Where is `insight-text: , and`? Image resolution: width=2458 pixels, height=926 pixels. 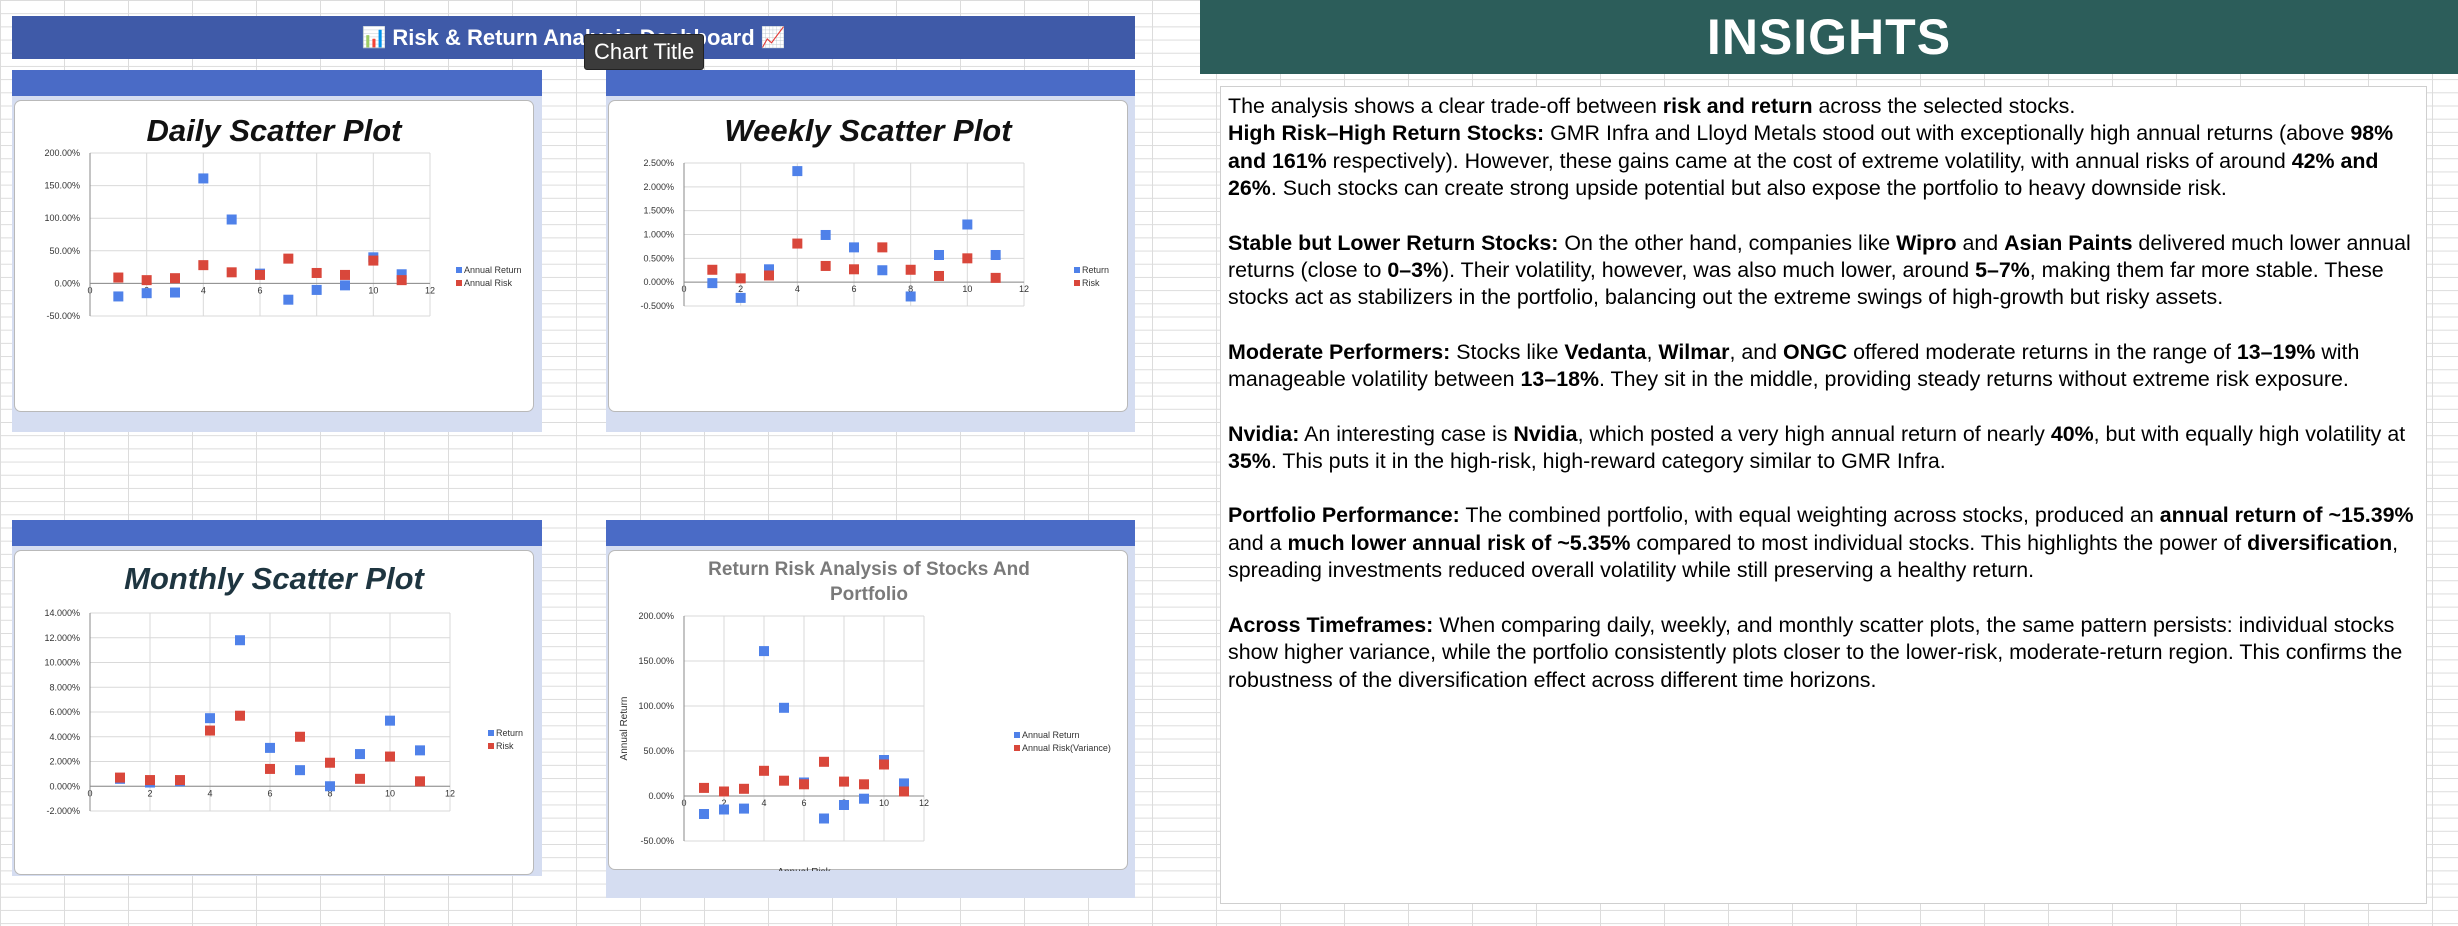 insight-text: , and is located at coordinates (1756, 351).